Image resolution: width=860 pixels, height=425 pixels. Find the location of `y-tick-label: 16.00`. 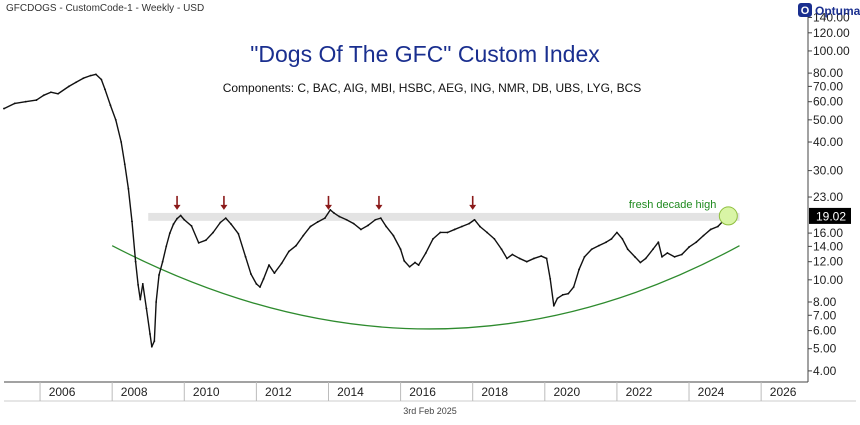

y-tick-label: 16.00 is located at coordinates (828, 233).